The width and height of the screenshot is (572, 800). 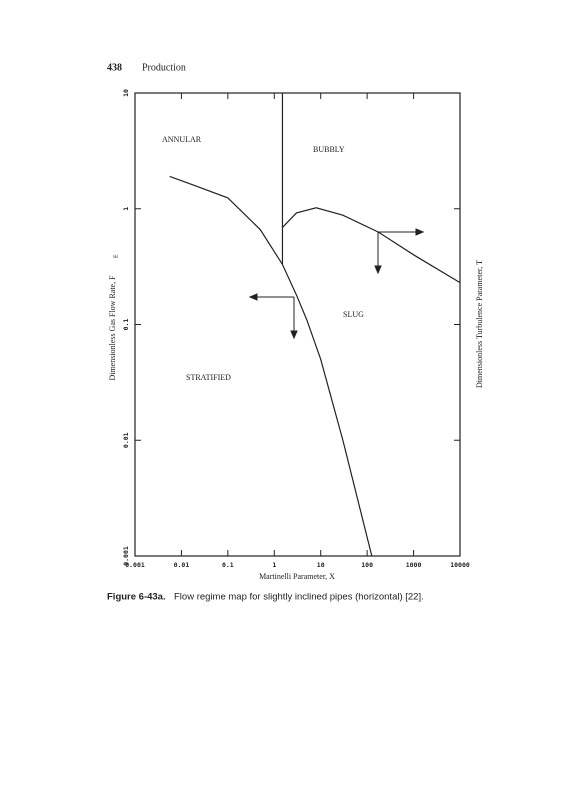 I want to click on x-tick-label: 0.1, so click(x=228, y=565).